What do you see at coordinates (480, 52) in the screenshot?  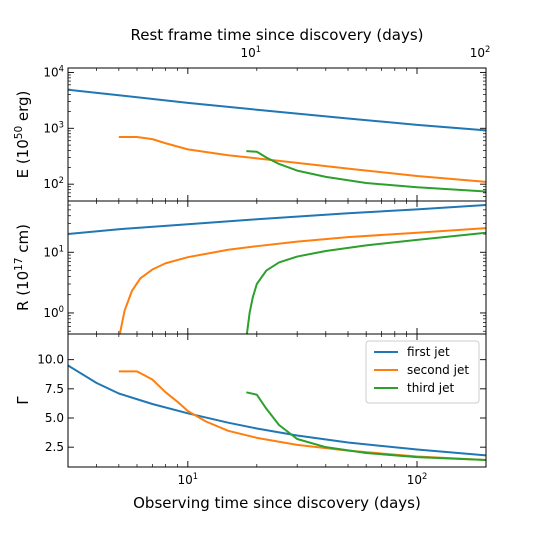 I see `top-x-tick-label: 10²` at bounding box center [480, 52].